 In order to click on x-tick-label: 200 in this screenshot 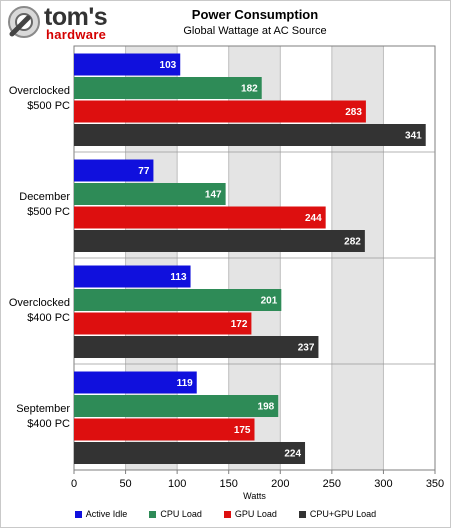, I will do `click(280, 484)`.